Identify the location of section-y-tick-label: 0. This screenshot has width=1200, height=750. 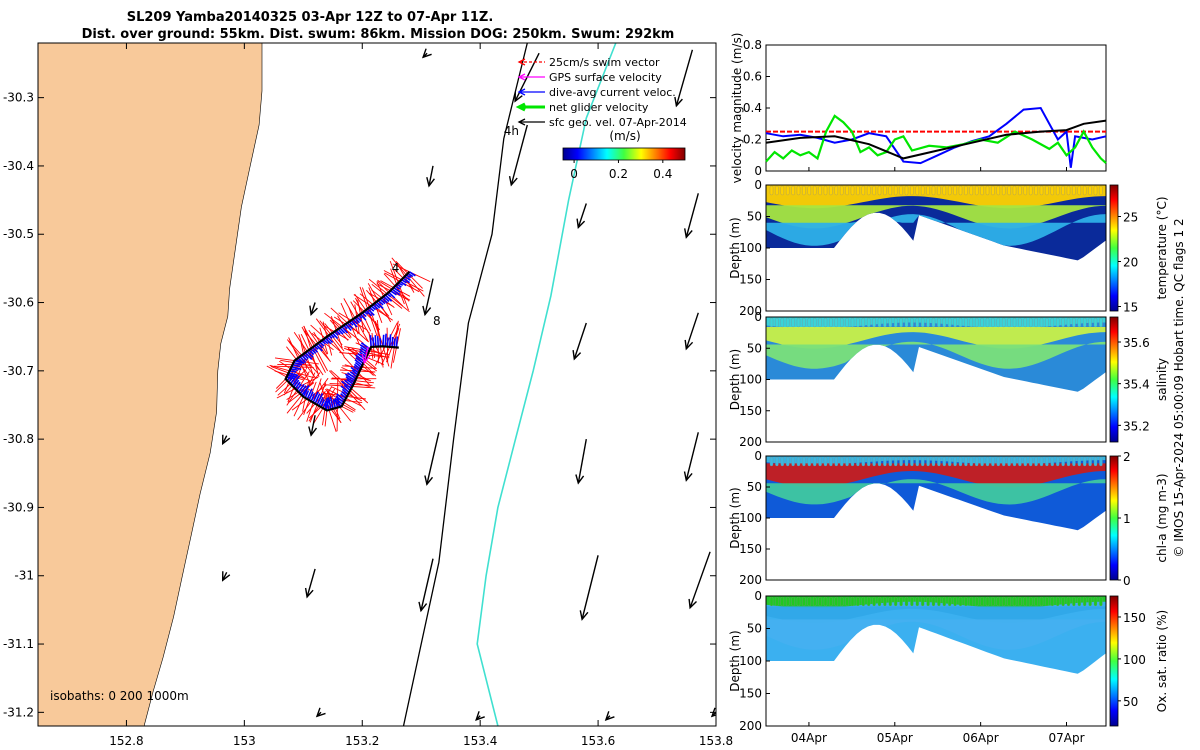
(758, 596).